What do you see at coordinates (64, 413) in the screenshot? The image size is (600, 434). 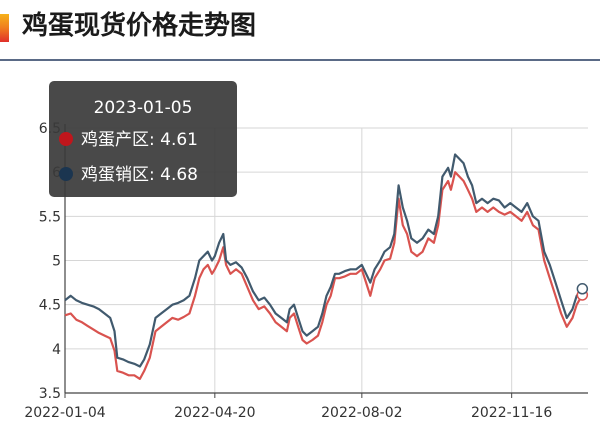 I see `x-tick-label: 2022-01-04` at bounding box center [64, 413].